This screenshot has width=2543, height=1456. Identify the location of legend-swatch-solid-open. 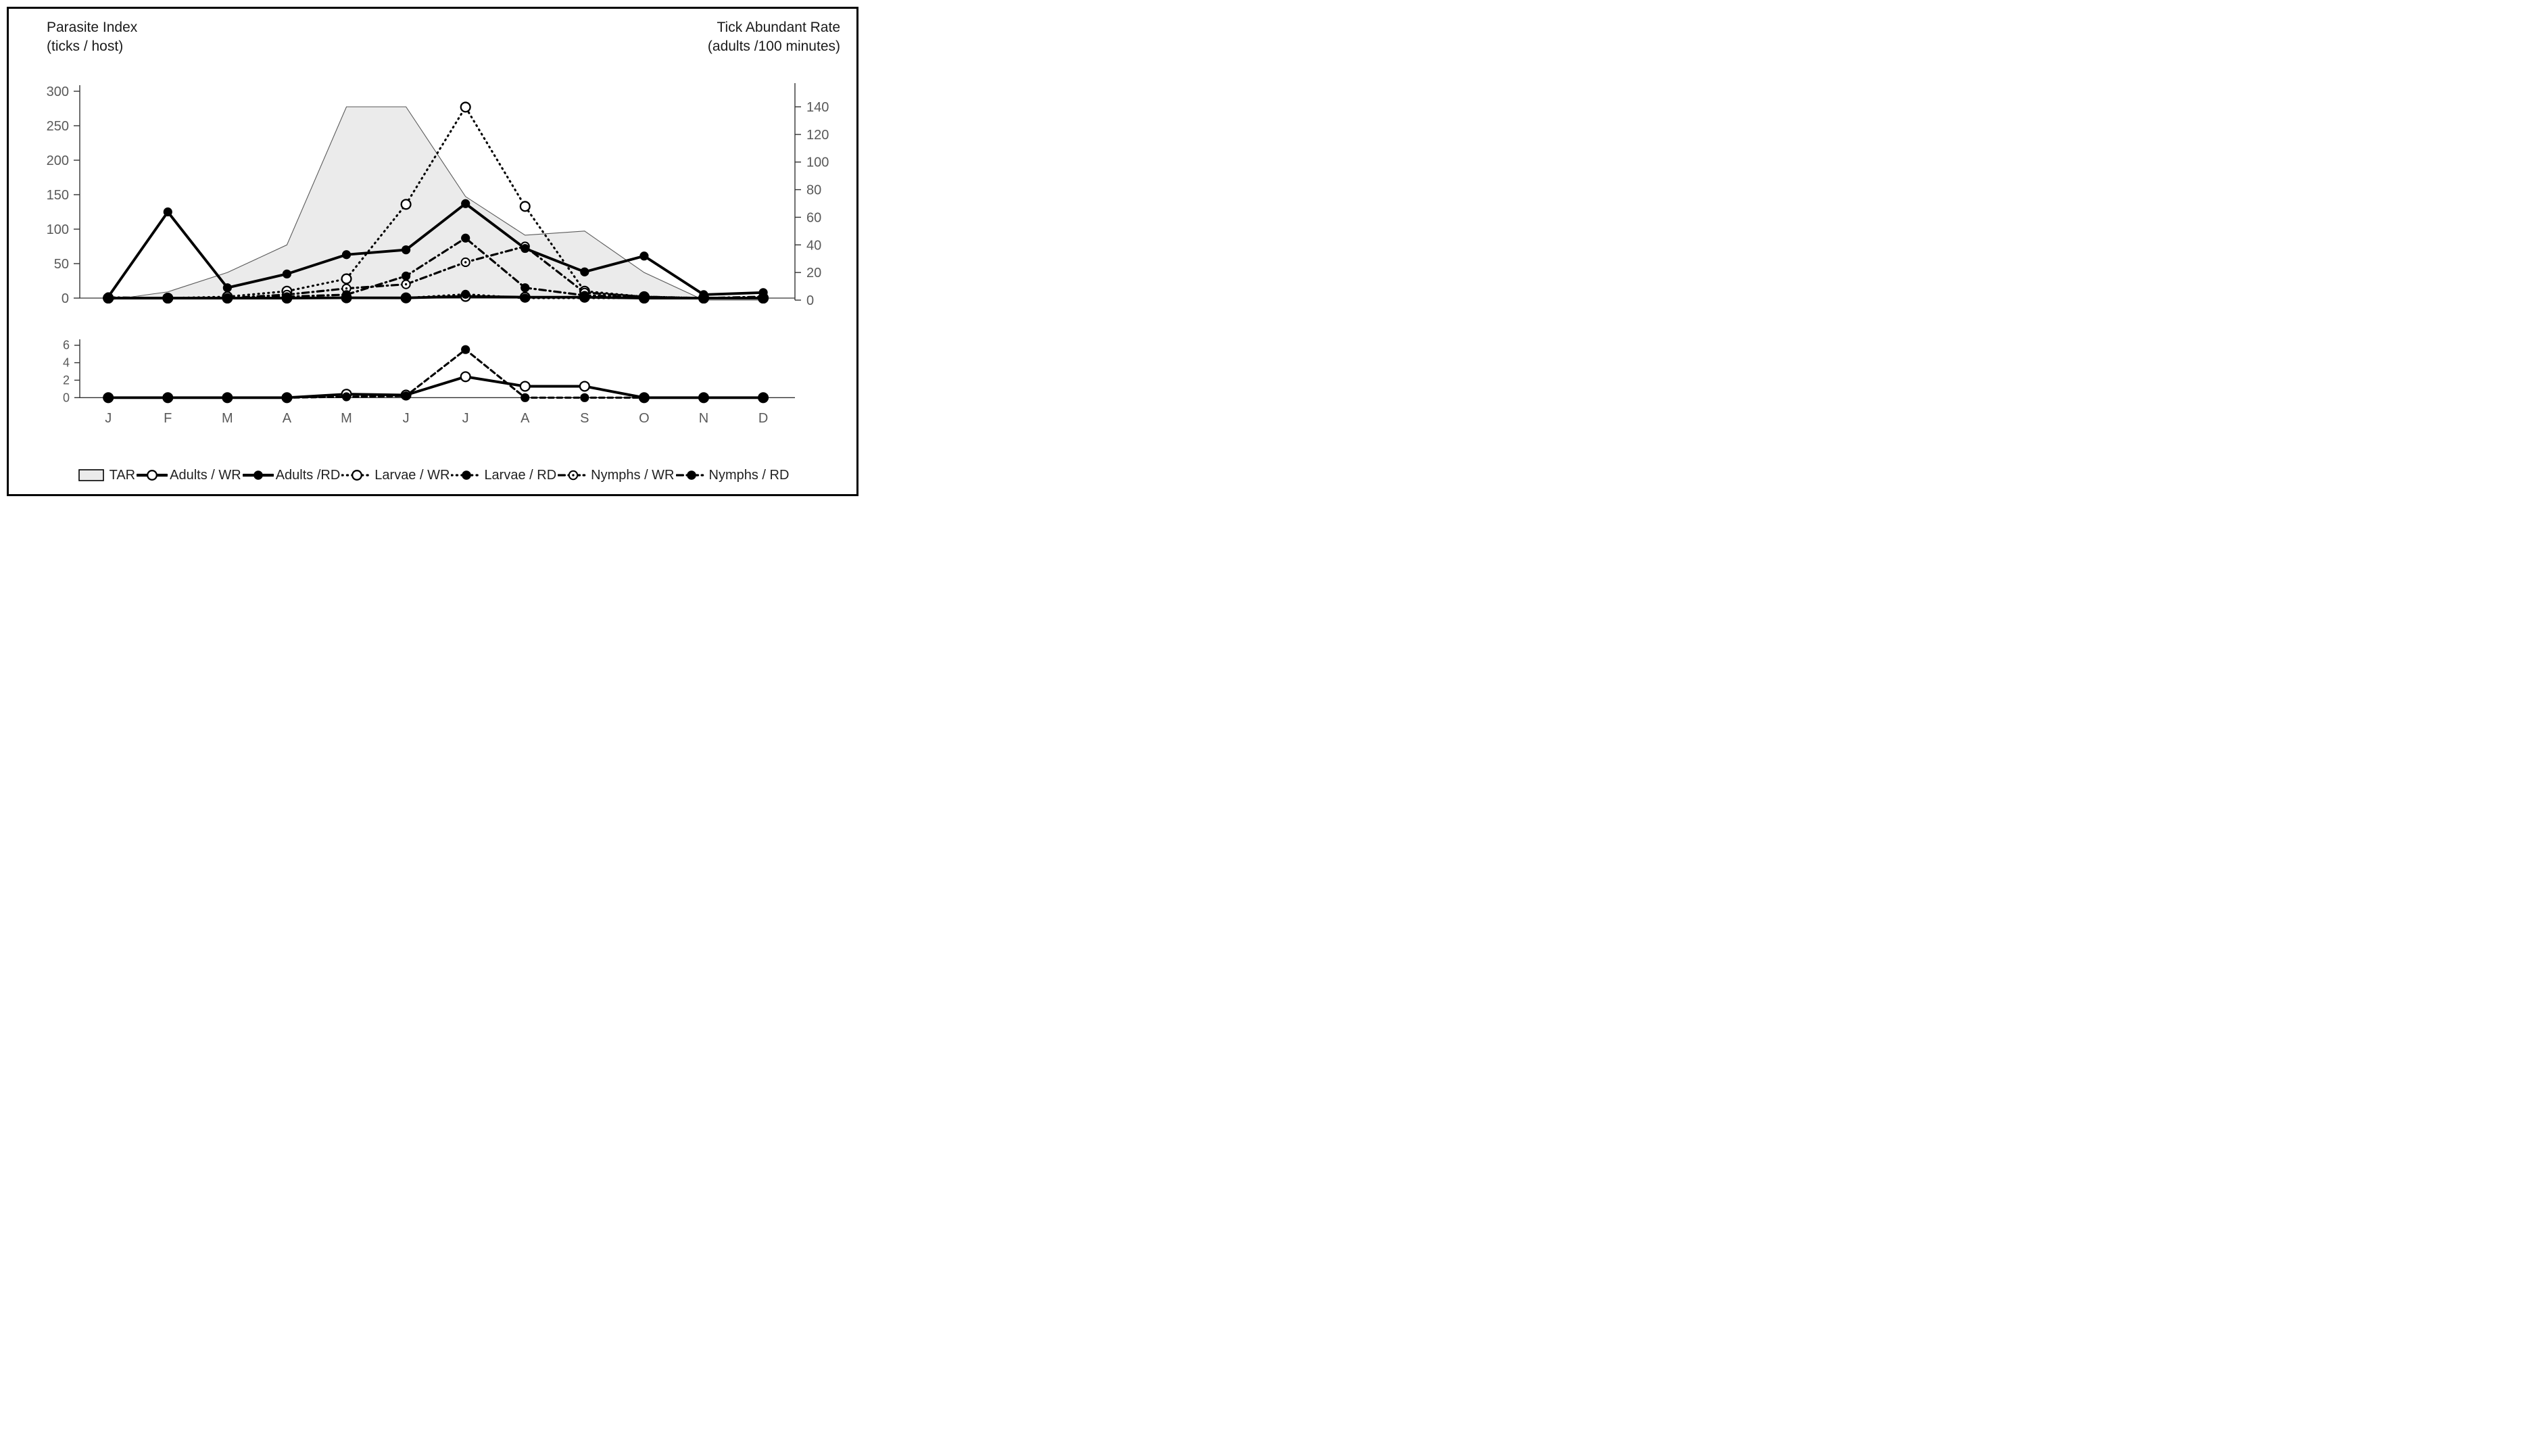
(152, 475).